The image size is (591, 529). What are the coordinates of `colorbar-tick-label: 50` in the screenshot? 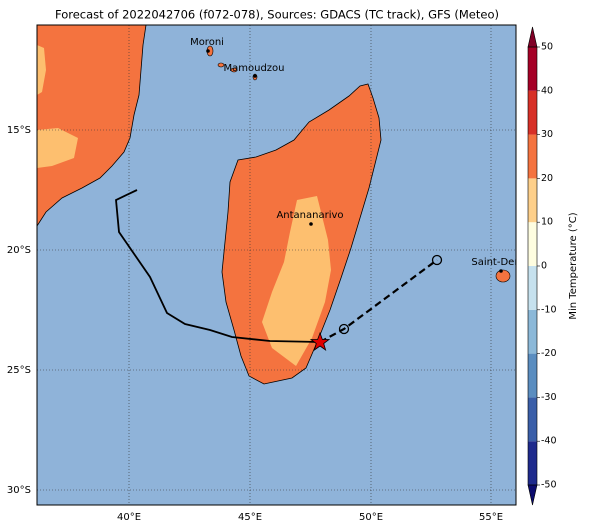 It's located at (547, 47).